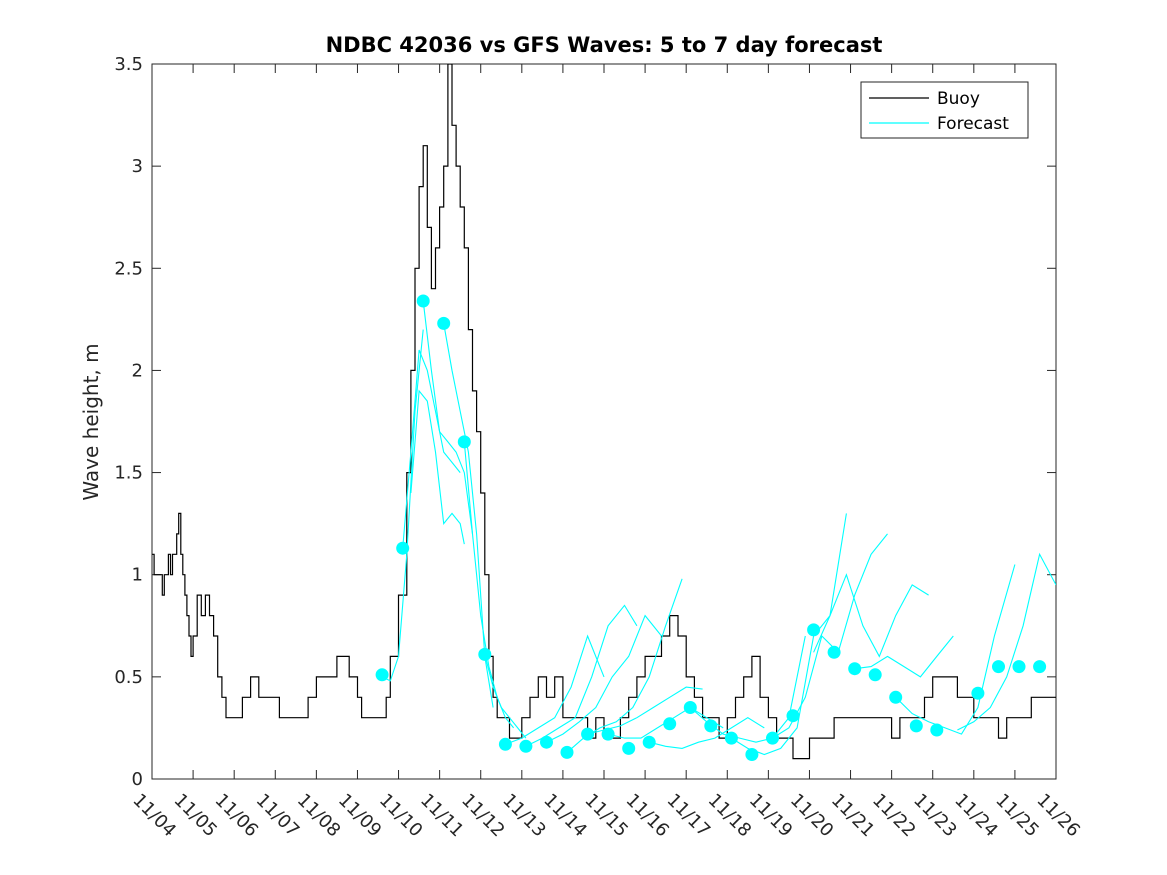  Describe the element at coordinates (128, 268) in the screenshot. I see `y-tick-label: 2.5` at that location.